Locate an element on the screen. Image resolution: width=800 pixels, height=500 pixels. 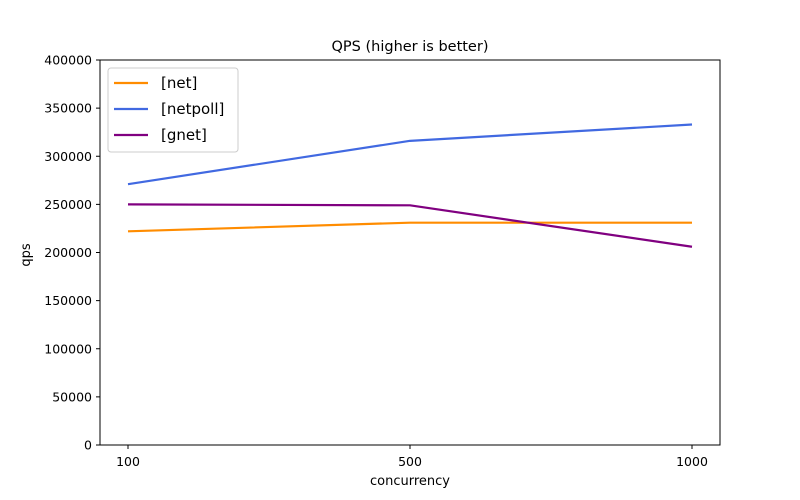
y-tick-label: 200000 is located at coordinates (68, 252).